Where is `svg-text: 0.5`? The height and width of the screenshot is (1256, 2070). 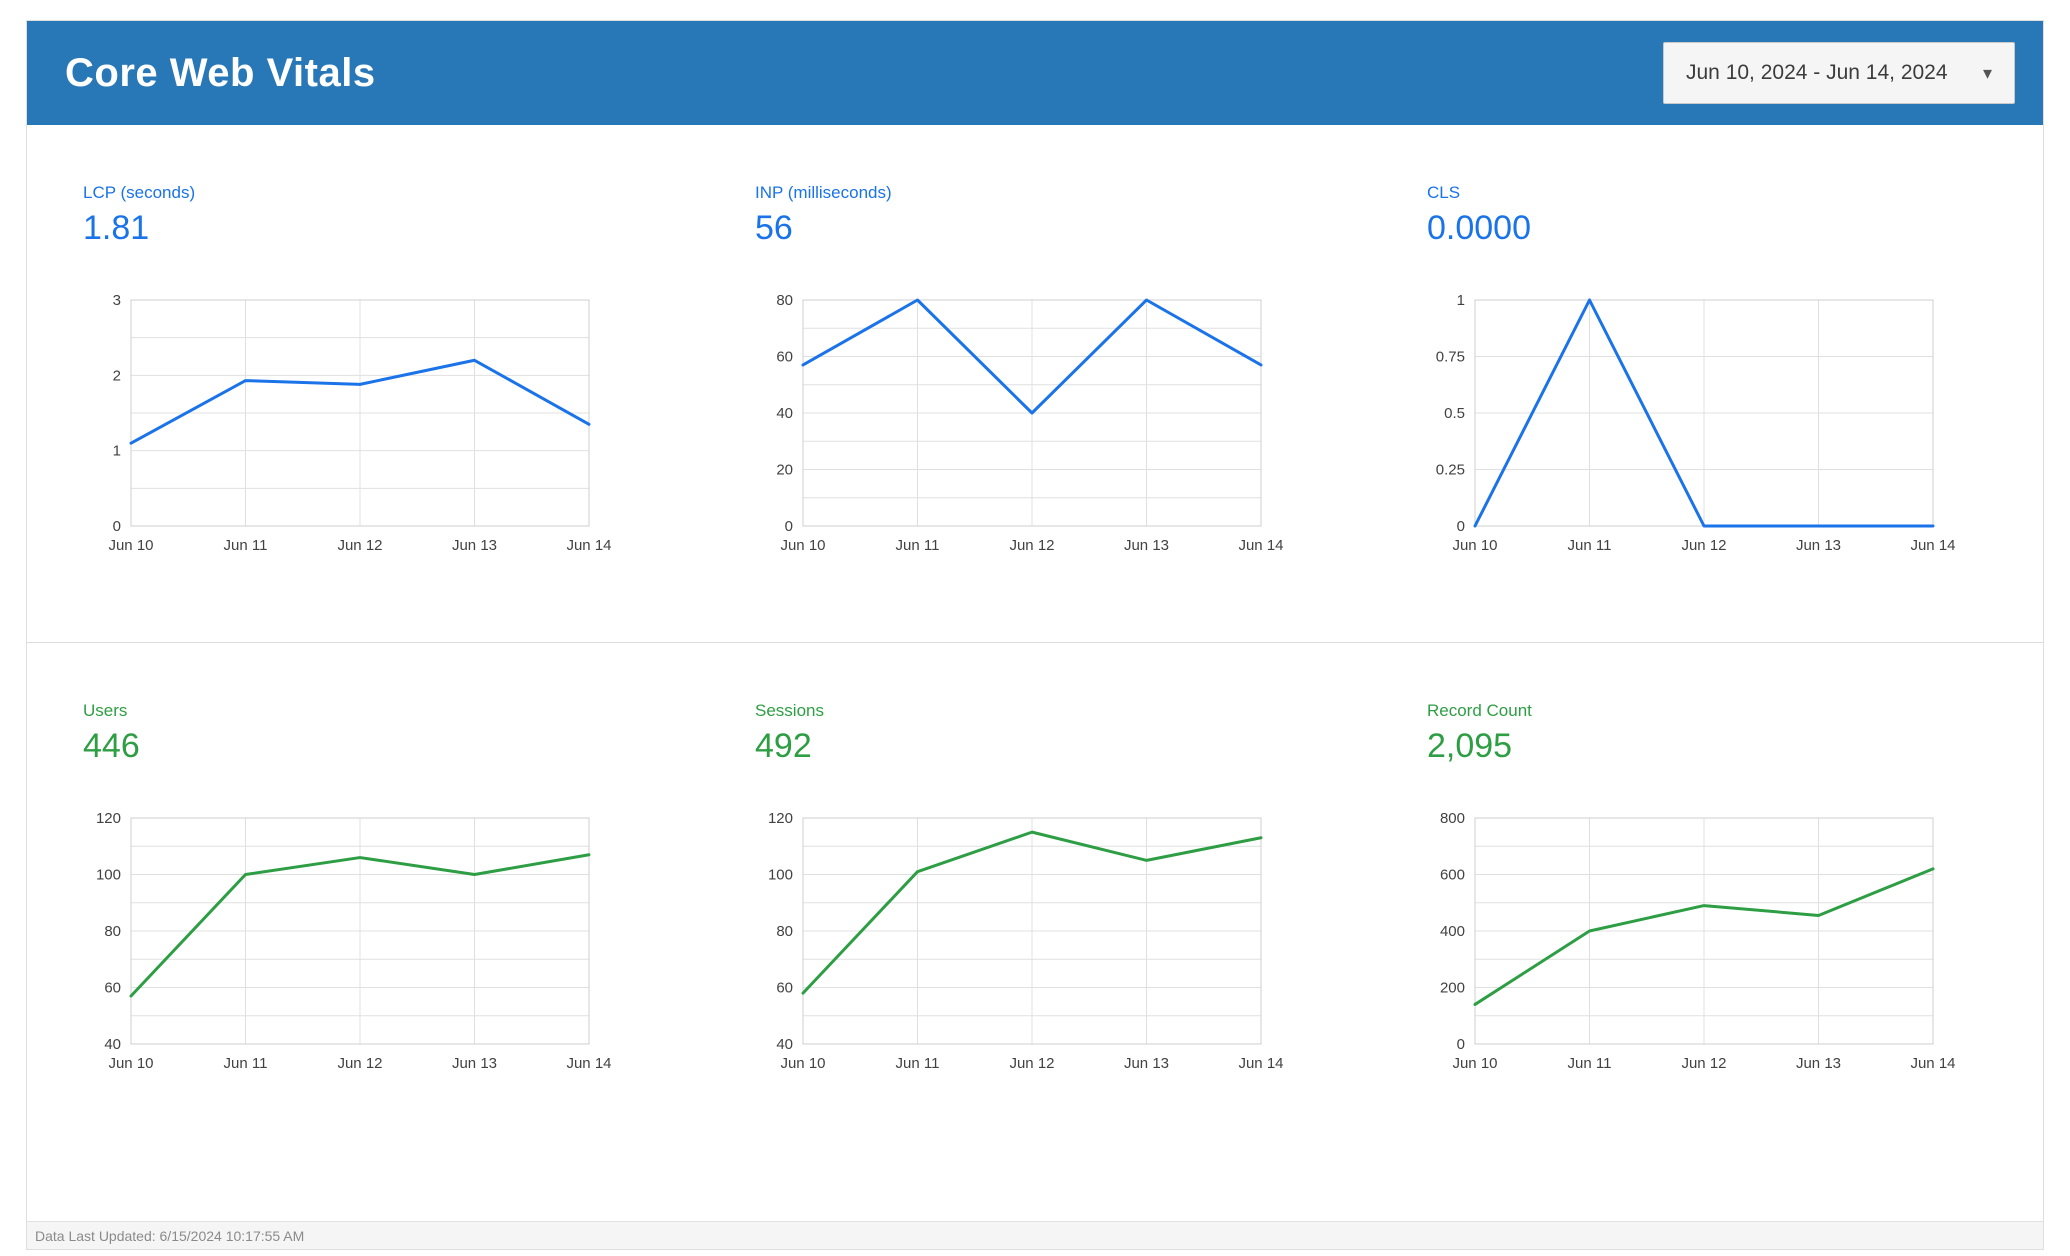
svg-text: 0.5 is located at coordinates (1454, 413).